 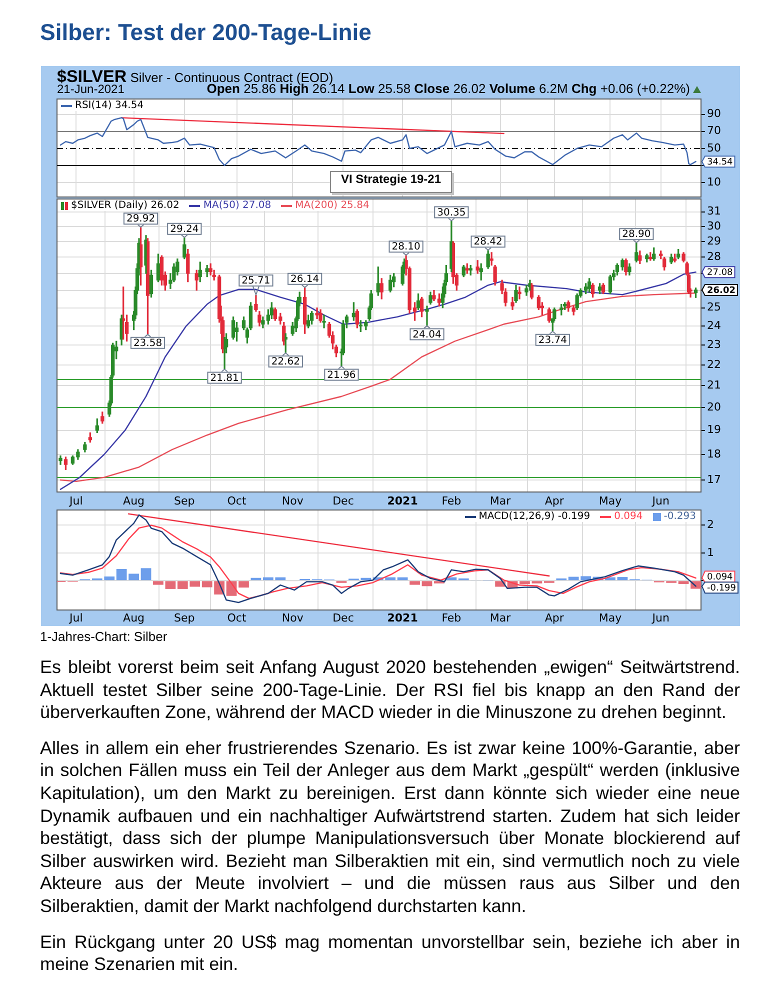 What do you see at coordinates (406, 247) in the screenshot?
I see `annotation: 28.10` at bounding box center [406, 247].